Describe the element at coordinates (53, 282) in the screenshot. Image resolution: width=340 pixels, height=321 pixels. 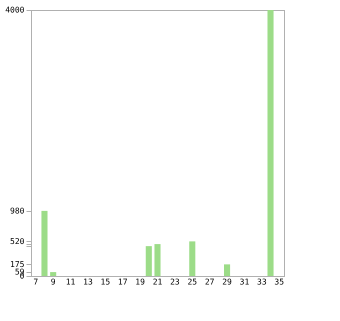
I see `x-tick-label: 9` at that location.